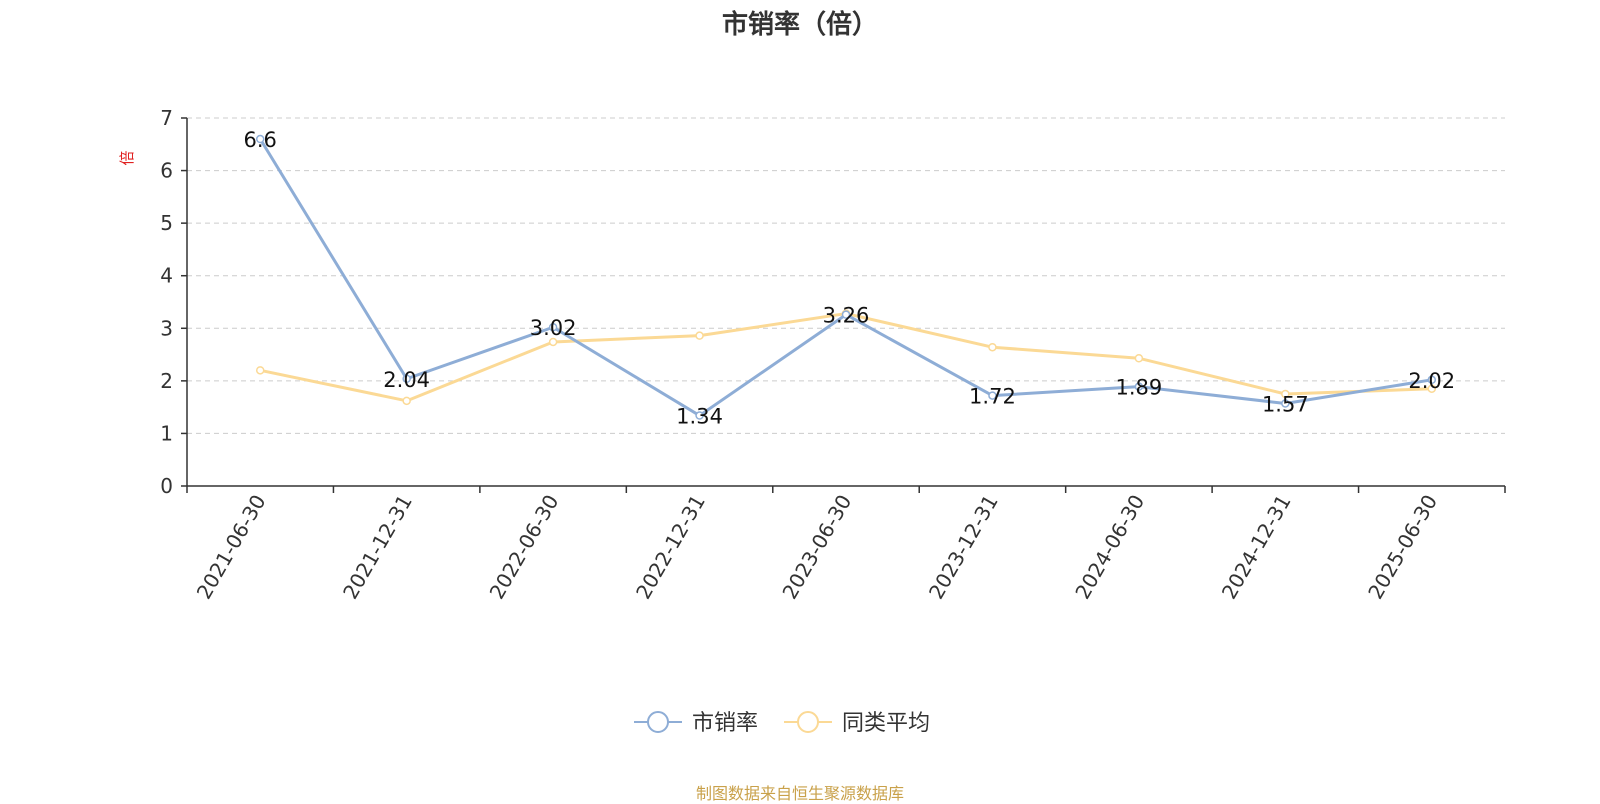  I want to click on legend: 市销率 同类平均, so click(782, 723).